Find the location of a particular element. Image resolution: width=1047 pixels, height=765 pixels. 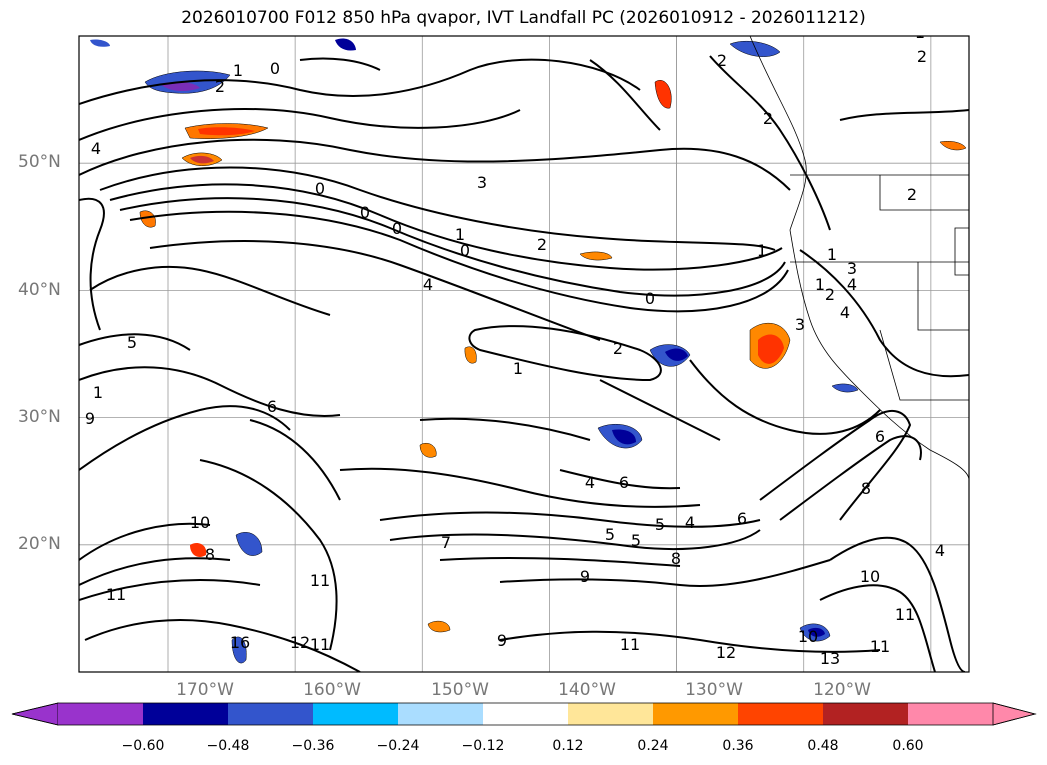

contour-label: 13 is located at coordinates (830, 658).